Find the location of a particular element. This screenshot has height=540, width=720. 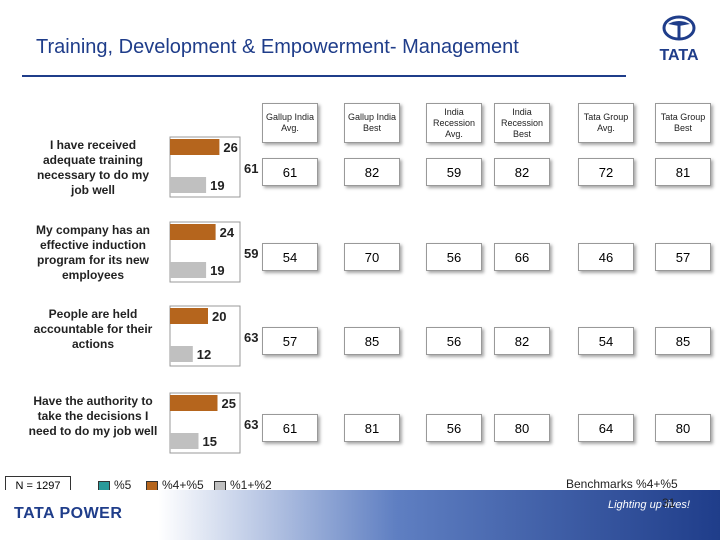

legend-label-45: %4+%5 is located at coordinates (183, 485).